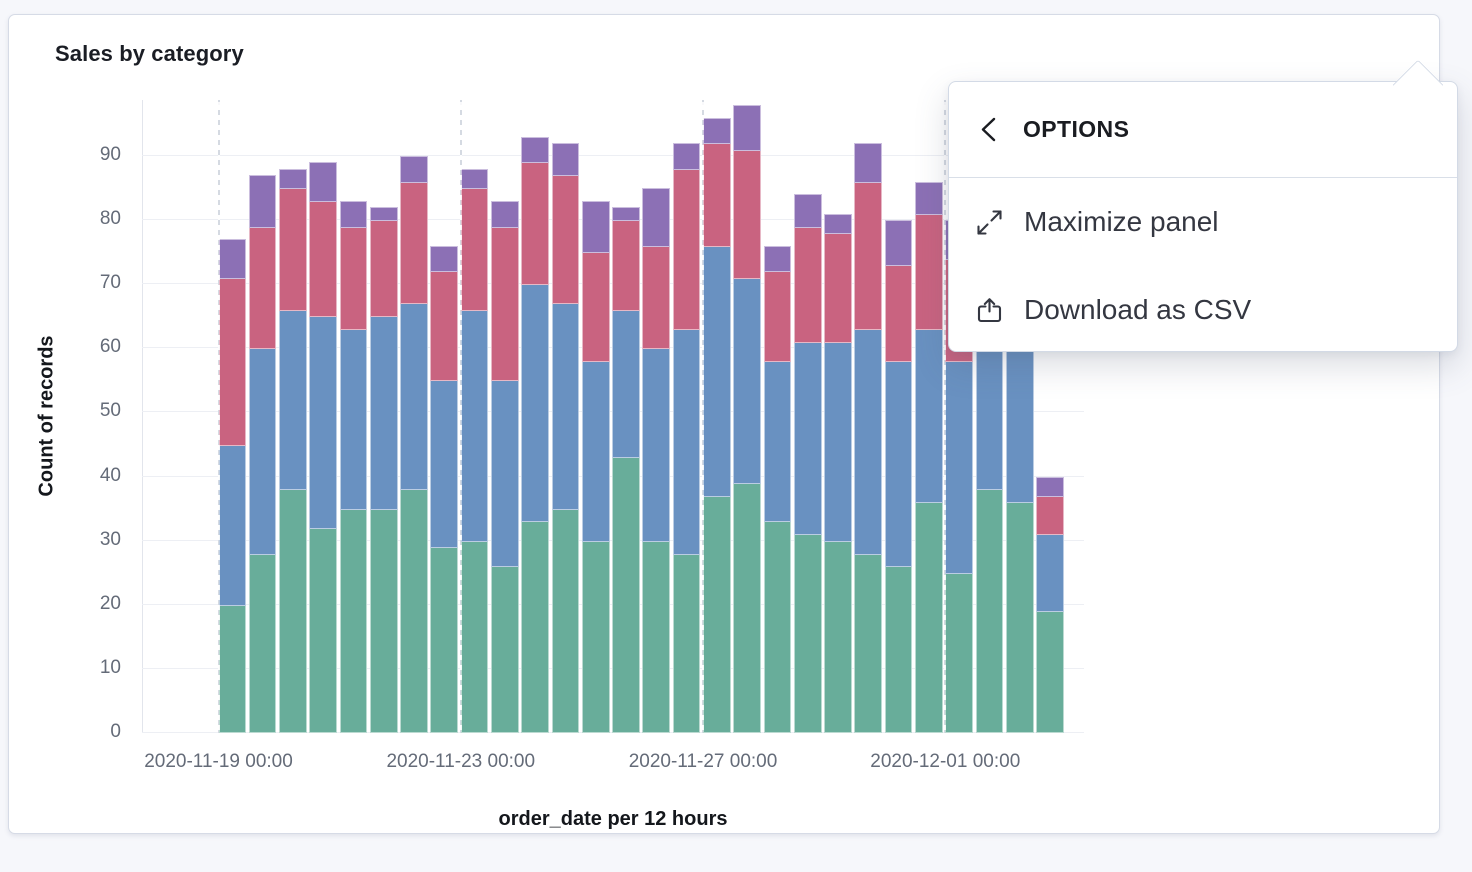 The width and height of the screenshot is (1472, 872). I want to click on download-as-csv-menu-item: Download as CSV, so click(1203, 310).